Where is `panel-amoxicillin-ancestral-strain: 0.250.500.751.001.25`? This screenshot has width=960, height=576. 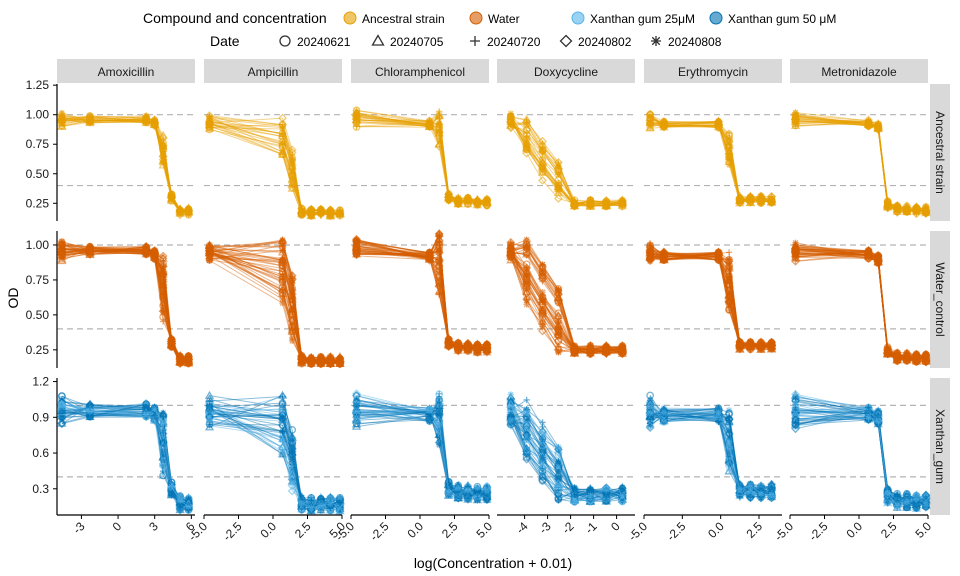
panel-amoxicillin-ancestral-strain: 0.250.500.751.001.25 is located at coordinates (110, 149).